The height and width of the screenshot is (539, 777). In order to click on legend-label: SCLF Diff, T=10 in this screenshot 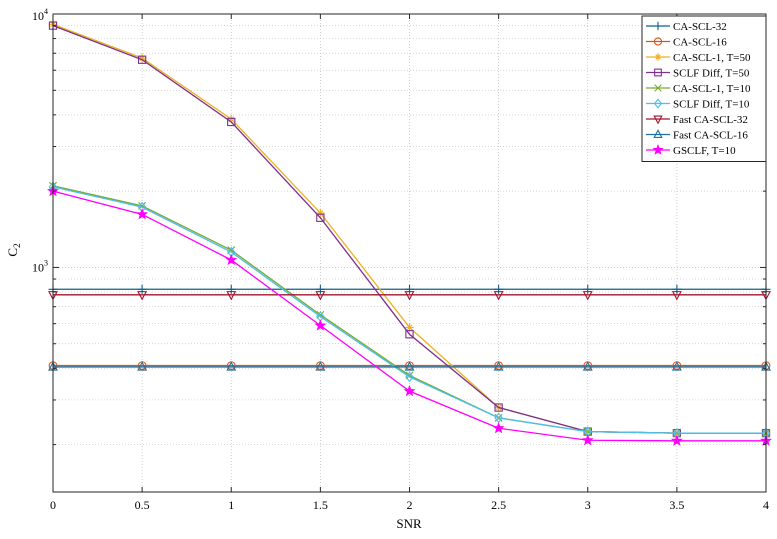, I will do `click(711, 105)`.